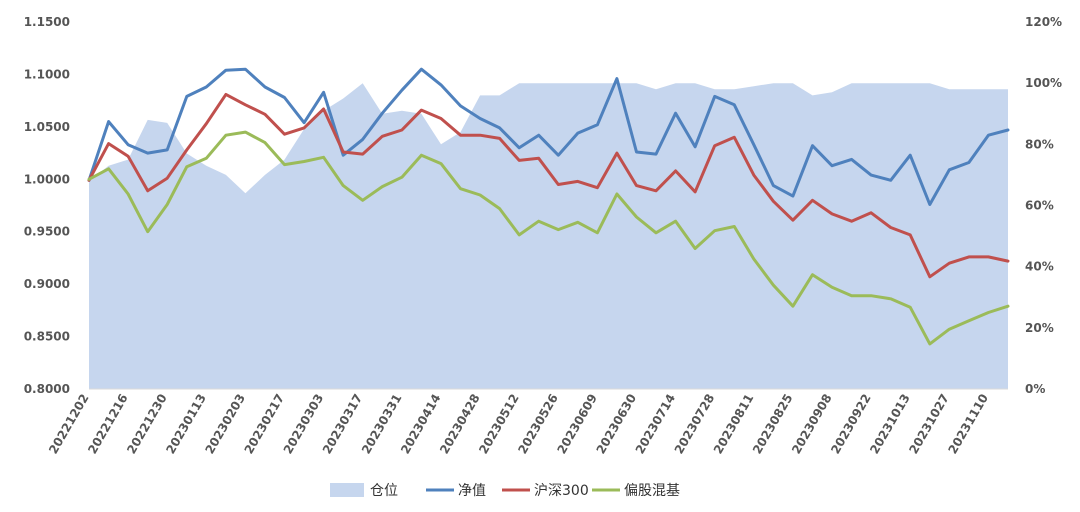 The image size is (1080, 512). What do you see at coordinates (47, 127) in the screenshot?
I see `left-tick-label: 1.0500` at bounding box center [47, 127].